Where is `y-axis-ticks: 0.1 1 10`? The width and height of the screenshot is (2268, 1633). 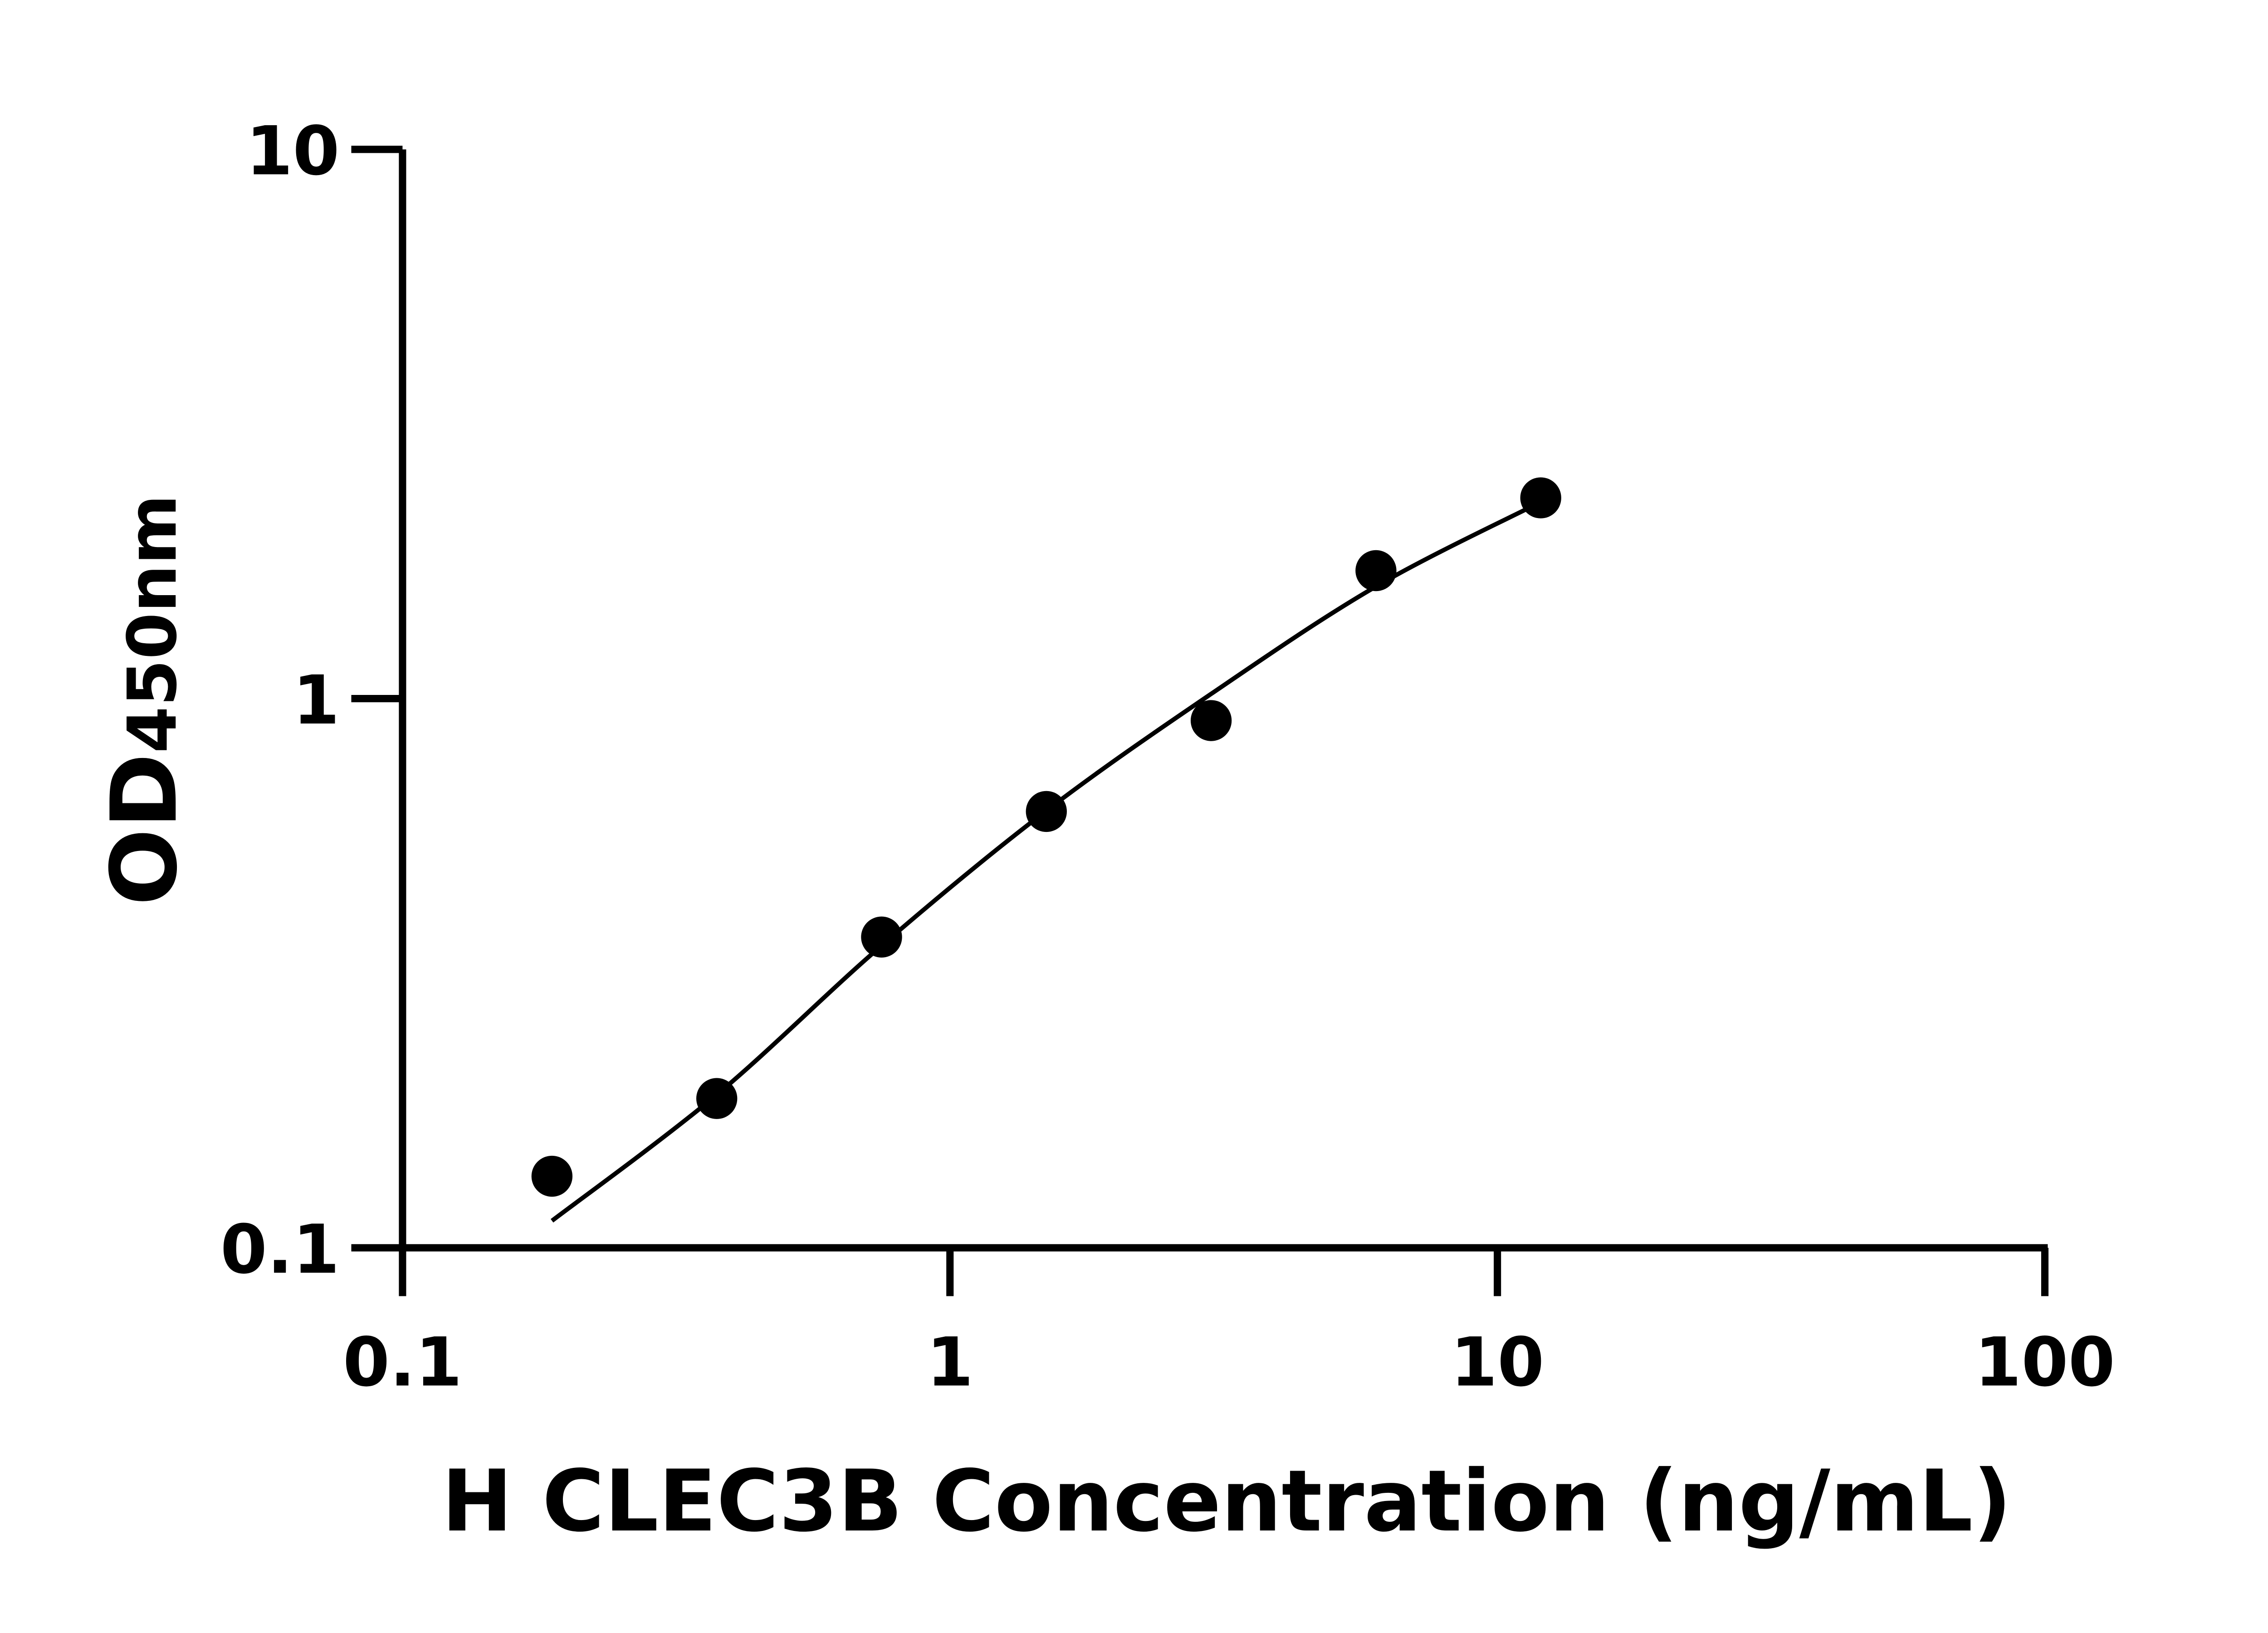 y-axis-ticks: 0.1 1 10 is located at coordinates (311, 700).